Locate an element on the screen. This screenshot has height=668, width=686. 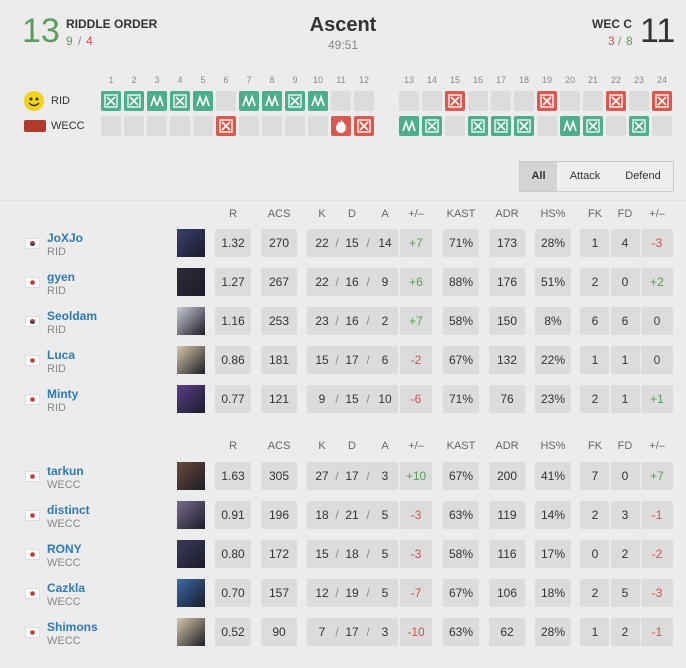
player-name: RONY is located at coordinates (64, 549).